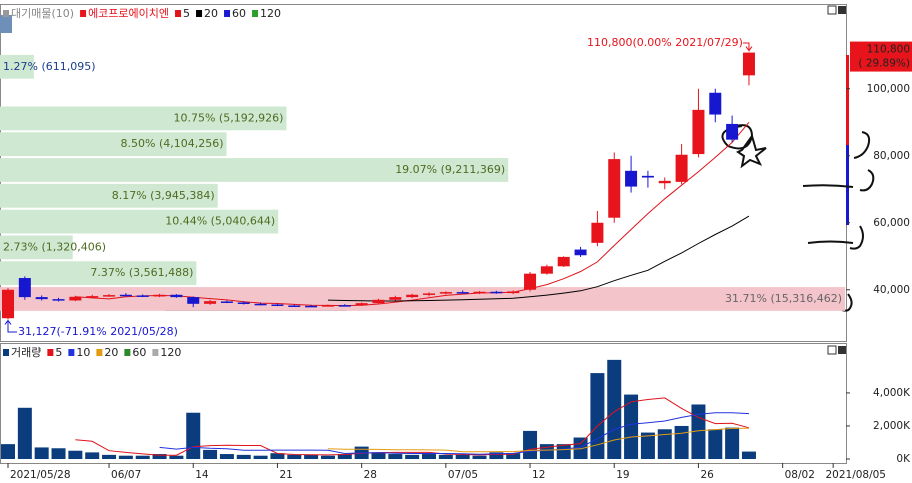  I want to click on profile-label: 31.71% (15,316,462), so click(783, 298).